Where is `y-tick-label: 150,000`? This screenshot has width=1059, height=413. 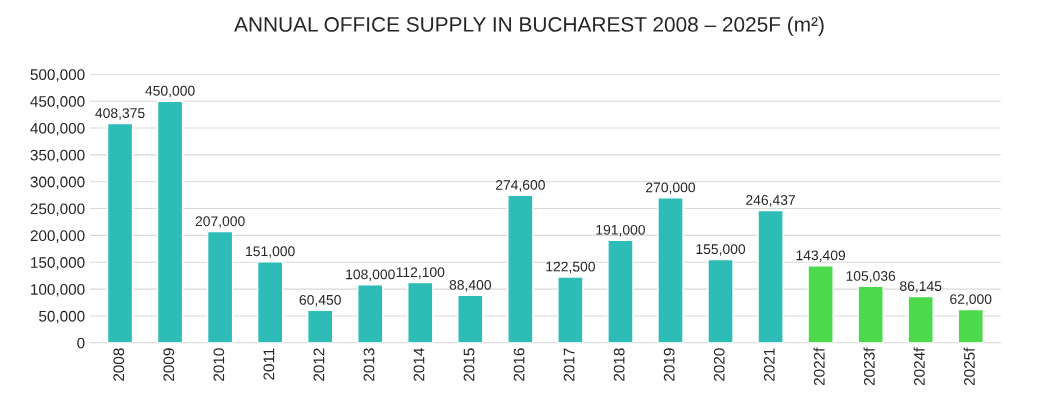 y-tick-label: 150,000 is located at coordinates (58, 263).